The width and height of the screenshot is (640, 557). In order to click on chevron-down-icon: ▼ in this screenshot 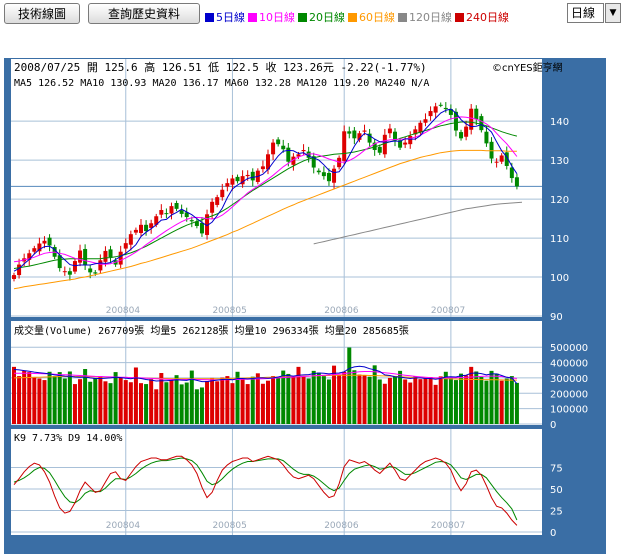, I will do `click(613, 13)`.